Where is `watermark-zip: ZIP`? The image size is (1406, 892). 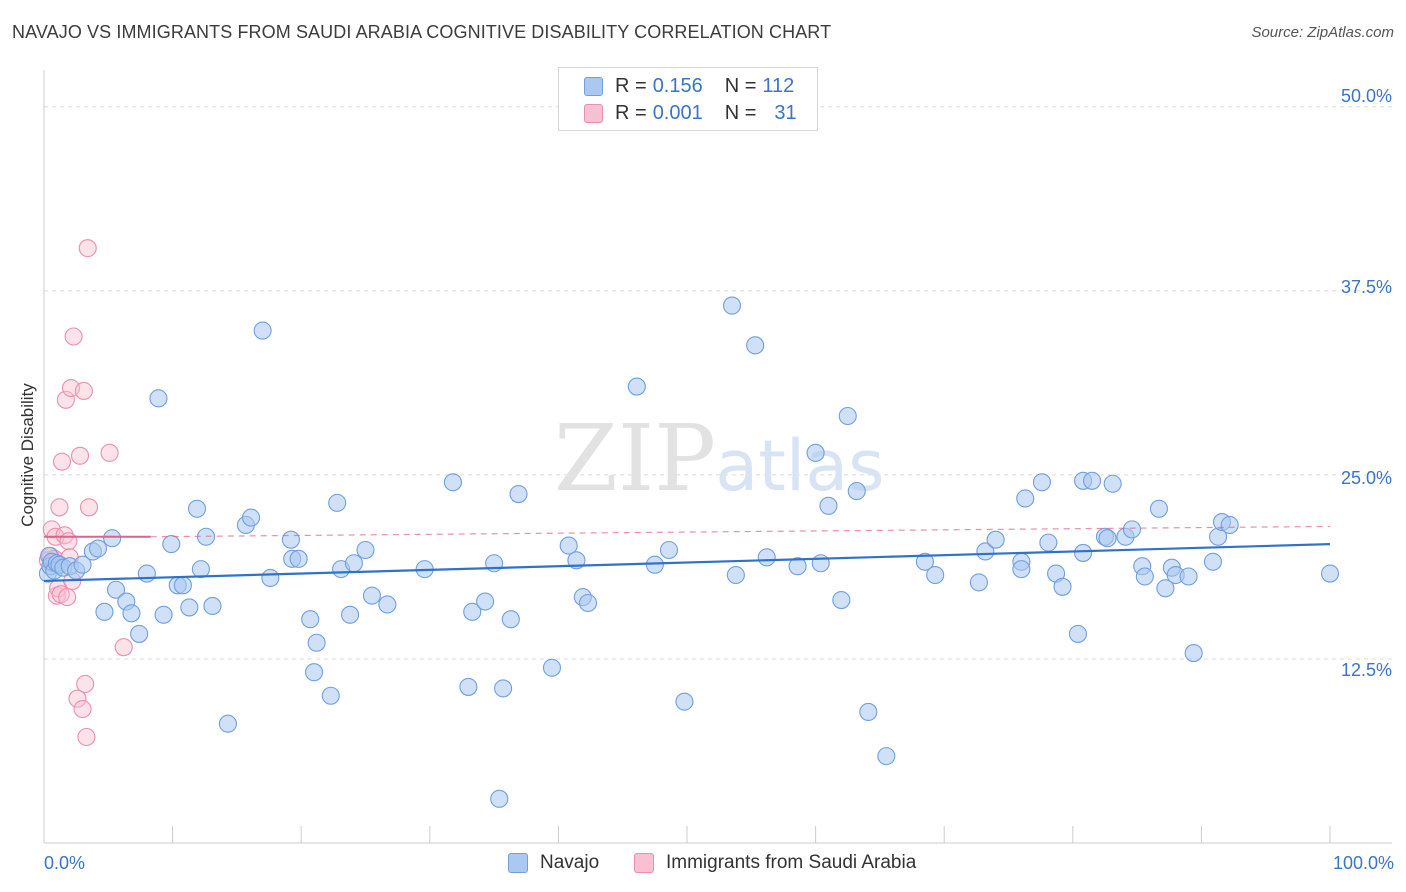 watermark-zip: ZIP is located at coordinates (635, 458).